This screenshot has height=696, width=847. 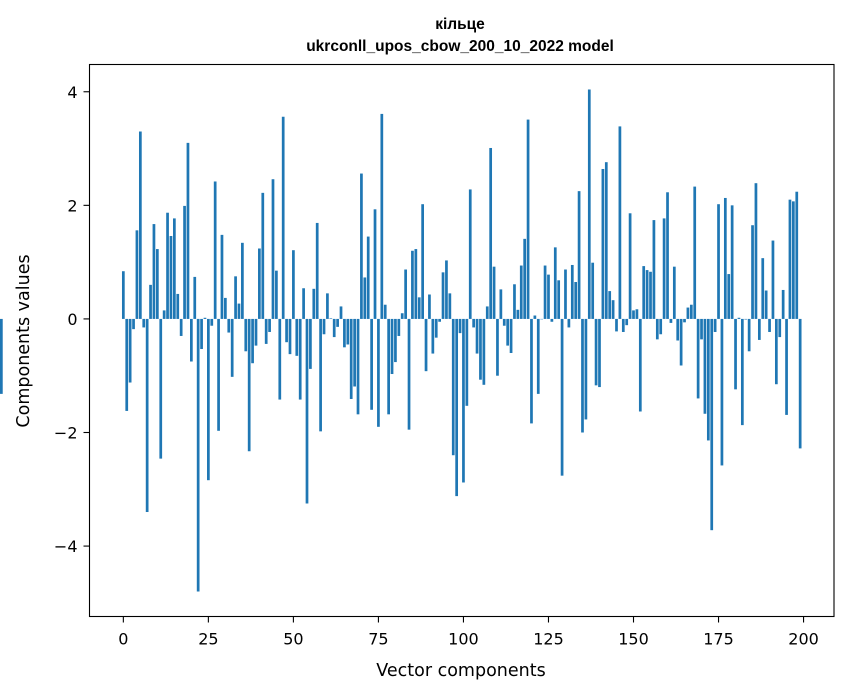 I want to click on y-tick-label: 0, so click(x=72, y=319).